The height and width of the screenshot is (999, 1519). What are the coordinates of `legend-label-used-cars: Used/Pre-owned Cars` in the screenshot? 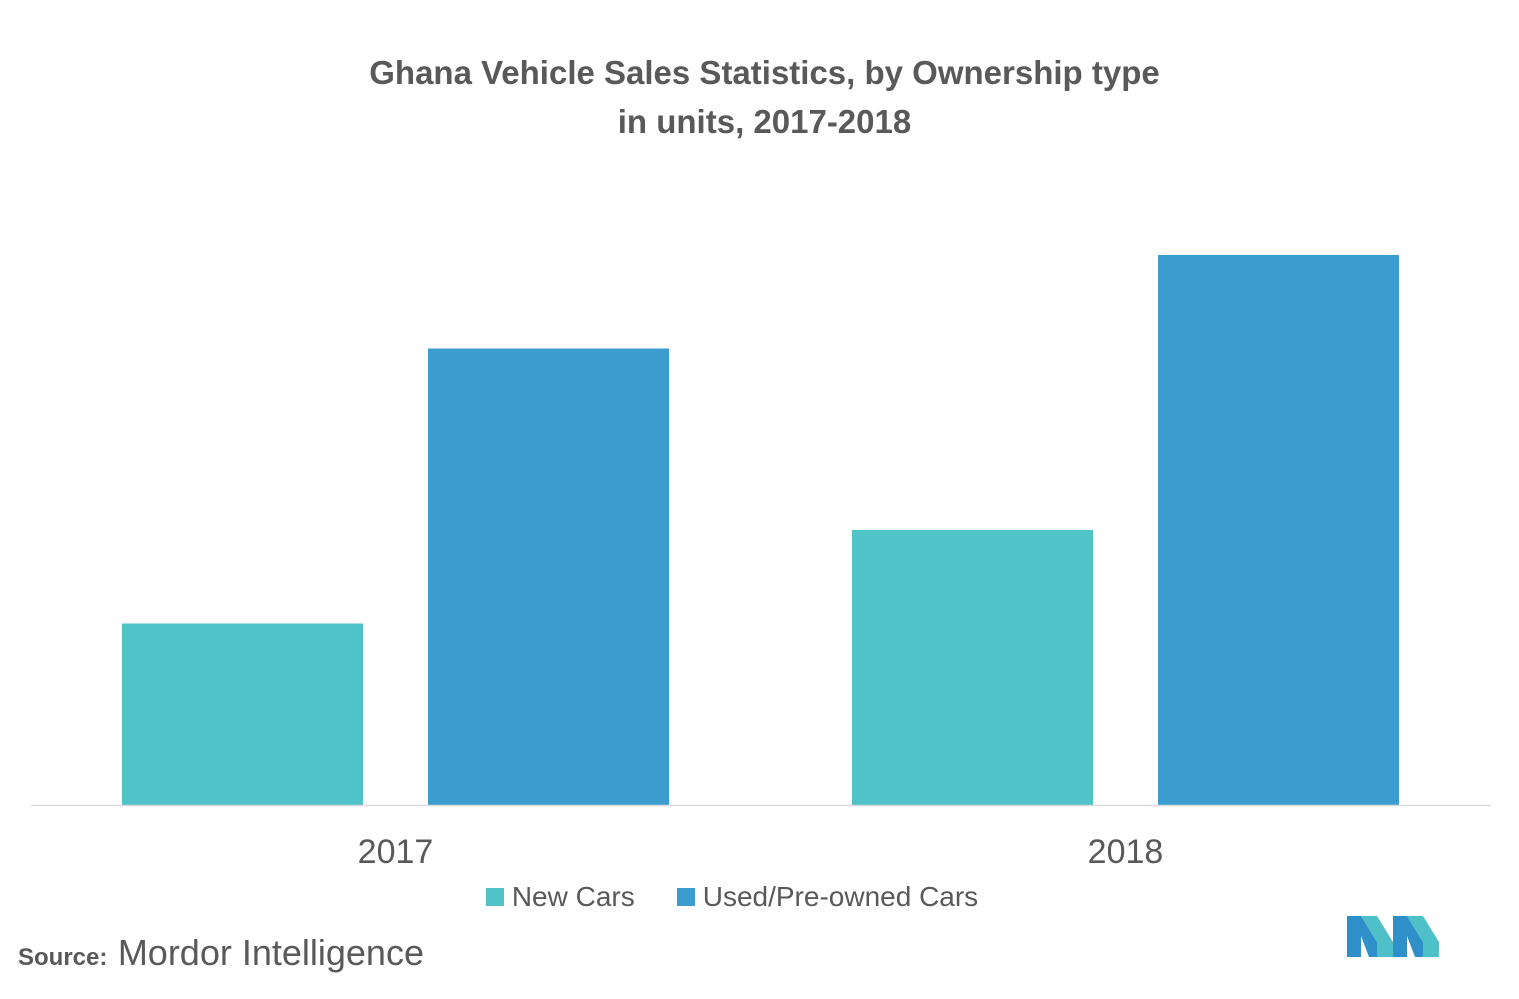 It's located at (840, 896).